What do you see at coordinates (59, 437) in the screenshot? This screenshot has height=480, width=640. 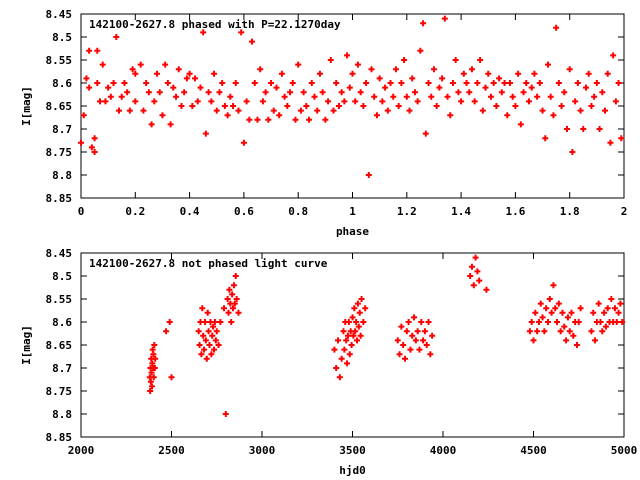 I see `y-tick-label: 8.85` at bounding box center [59, 437].